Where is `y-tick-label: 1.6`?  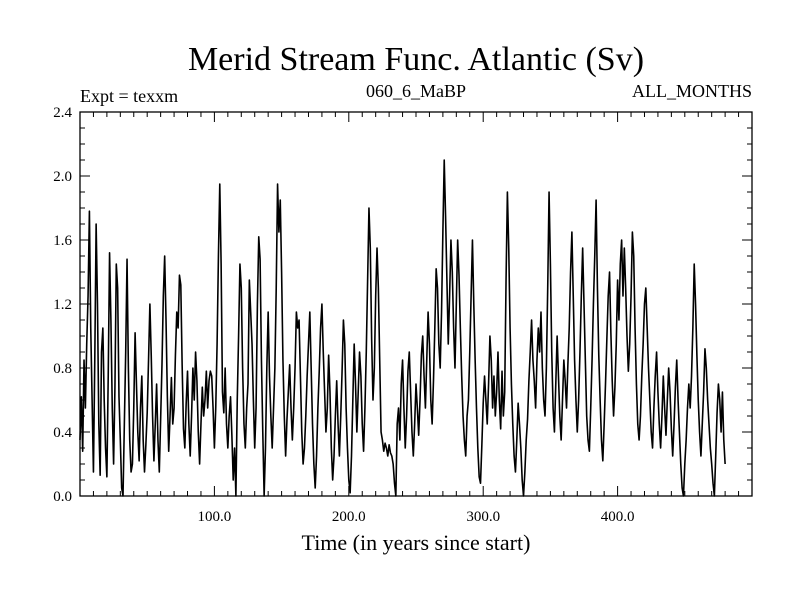 y-tick-label: 1.6 is located at coordinates (62, 241).